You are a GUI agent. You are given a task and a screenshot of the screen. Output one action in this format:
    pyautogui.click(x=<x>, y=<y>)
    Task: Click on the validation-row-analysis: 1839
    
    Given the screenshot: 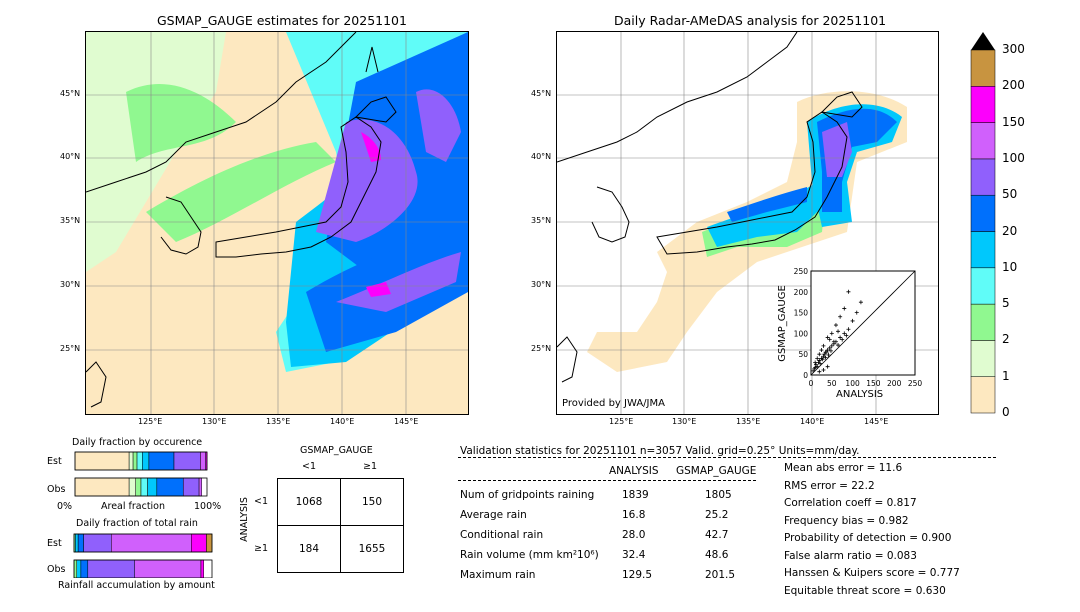 What is the action you would take?
    pyautogui.click(x=635, y=495)
    